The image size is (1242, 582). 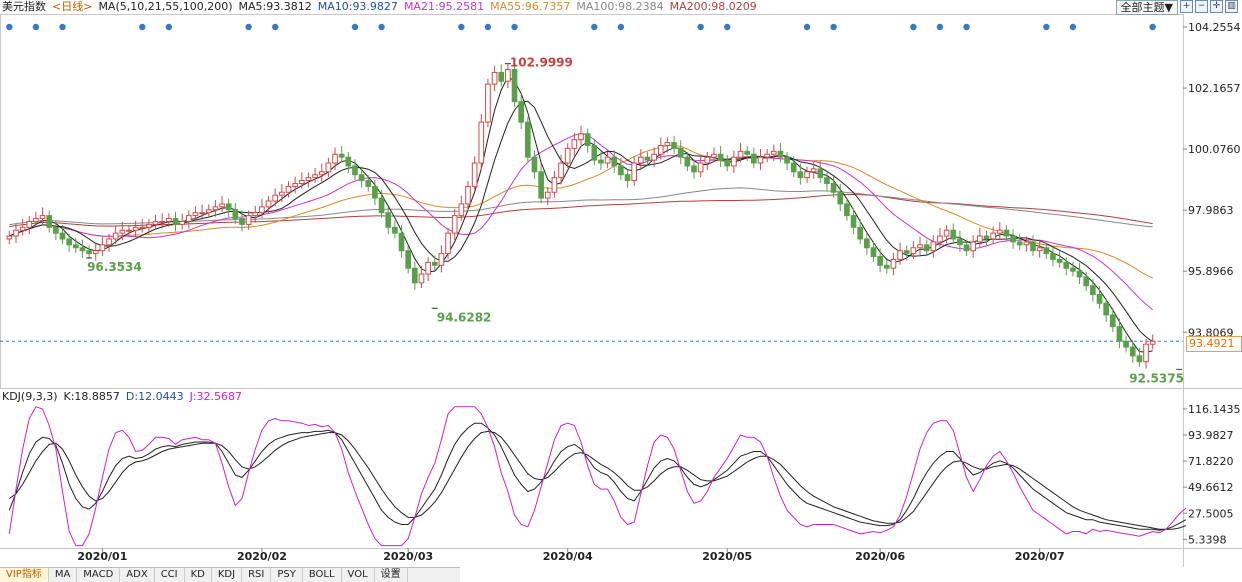 I want to click on tab-3: ADX, so click(x=137, y=575).